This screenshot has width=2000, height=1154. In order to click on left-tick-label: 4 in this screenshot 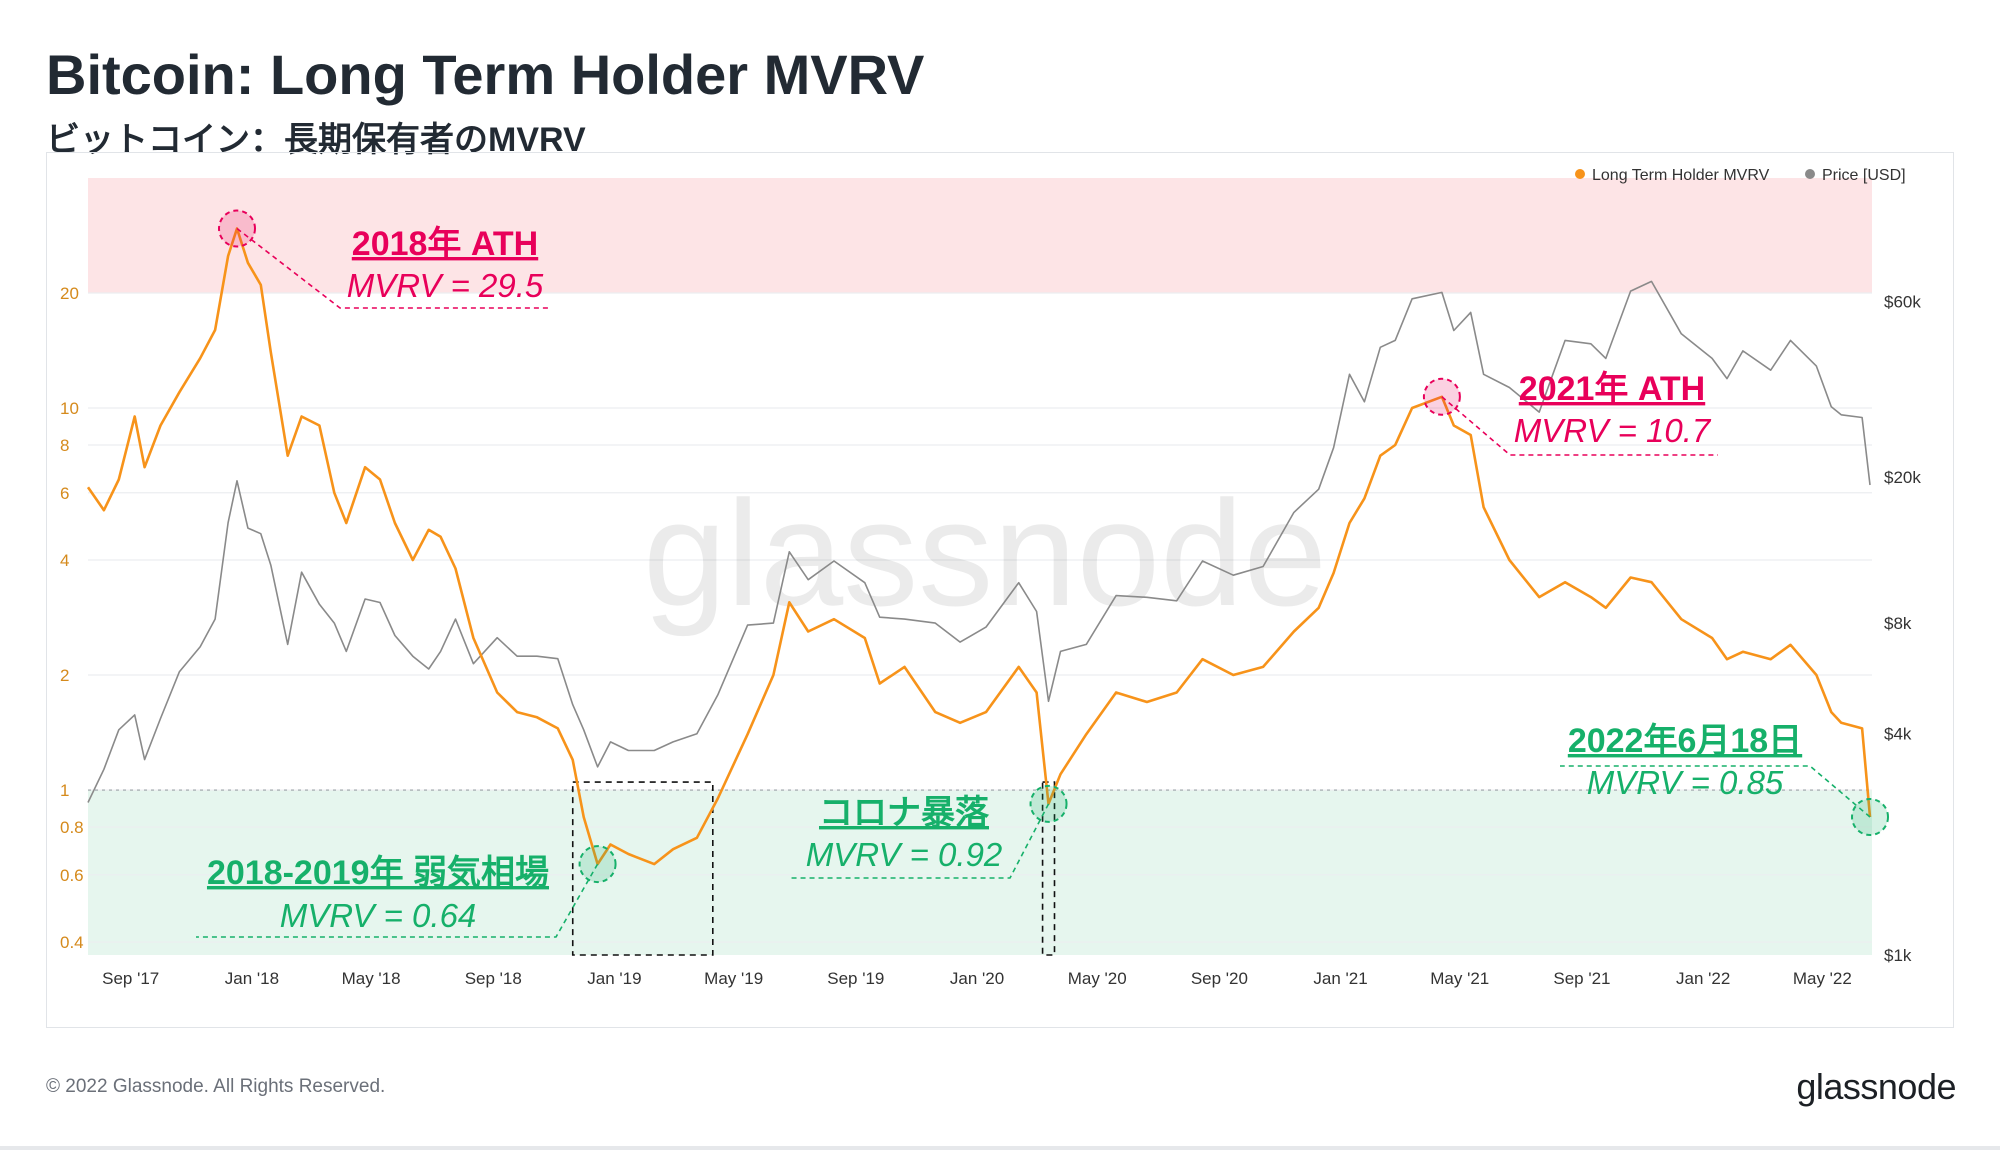, I will do `click(64, 560)`.